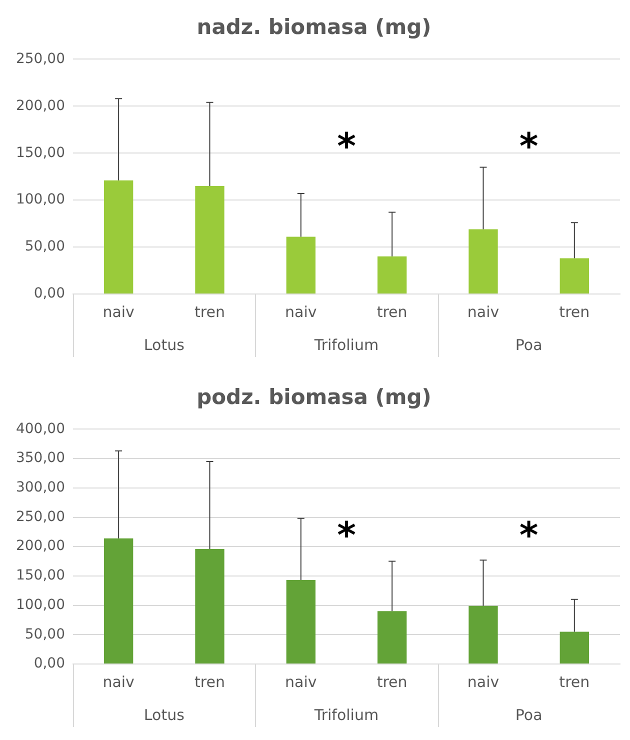 This screenshot has height=740, width=630. I want to click on chart-title: nadz. biomasa (mg), so click(314, 27).